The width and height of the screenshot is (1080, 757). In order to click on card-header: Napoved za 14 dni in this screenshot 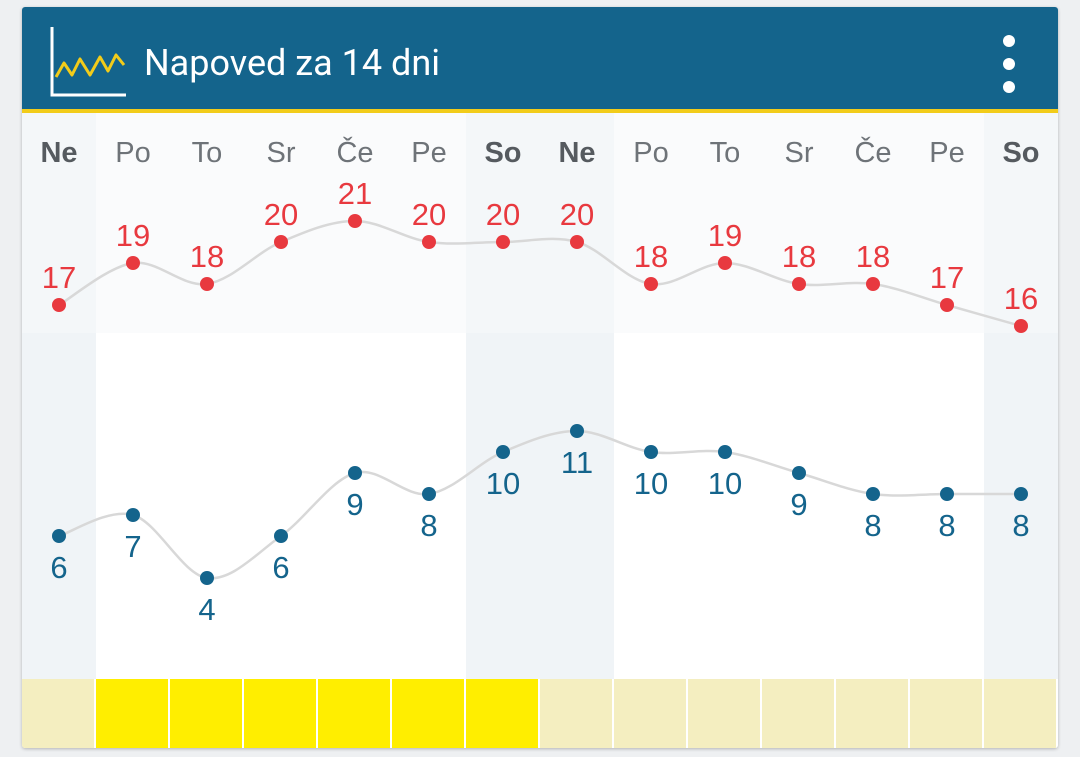, I will do `click(540, 60)`.